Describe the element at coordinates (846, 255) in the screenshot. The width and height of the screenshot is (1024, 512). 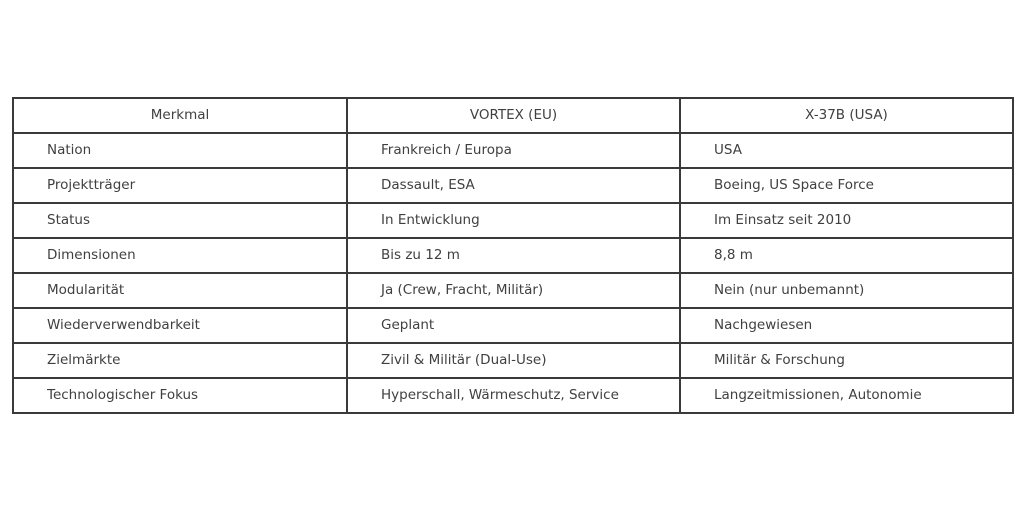
I see `cell-x37b: 8,8 m` at that location.